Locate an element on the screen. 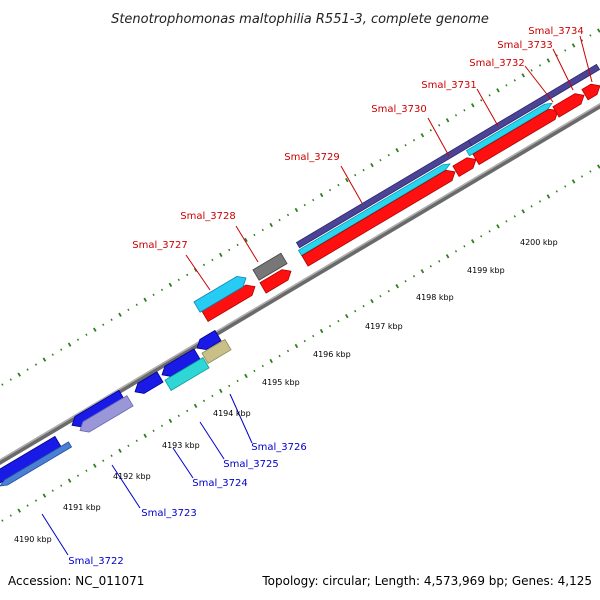 This screenshot has height=600, width=600. gene-label-smal-3723: Smal_3723 is located at coordinates (168, 513).